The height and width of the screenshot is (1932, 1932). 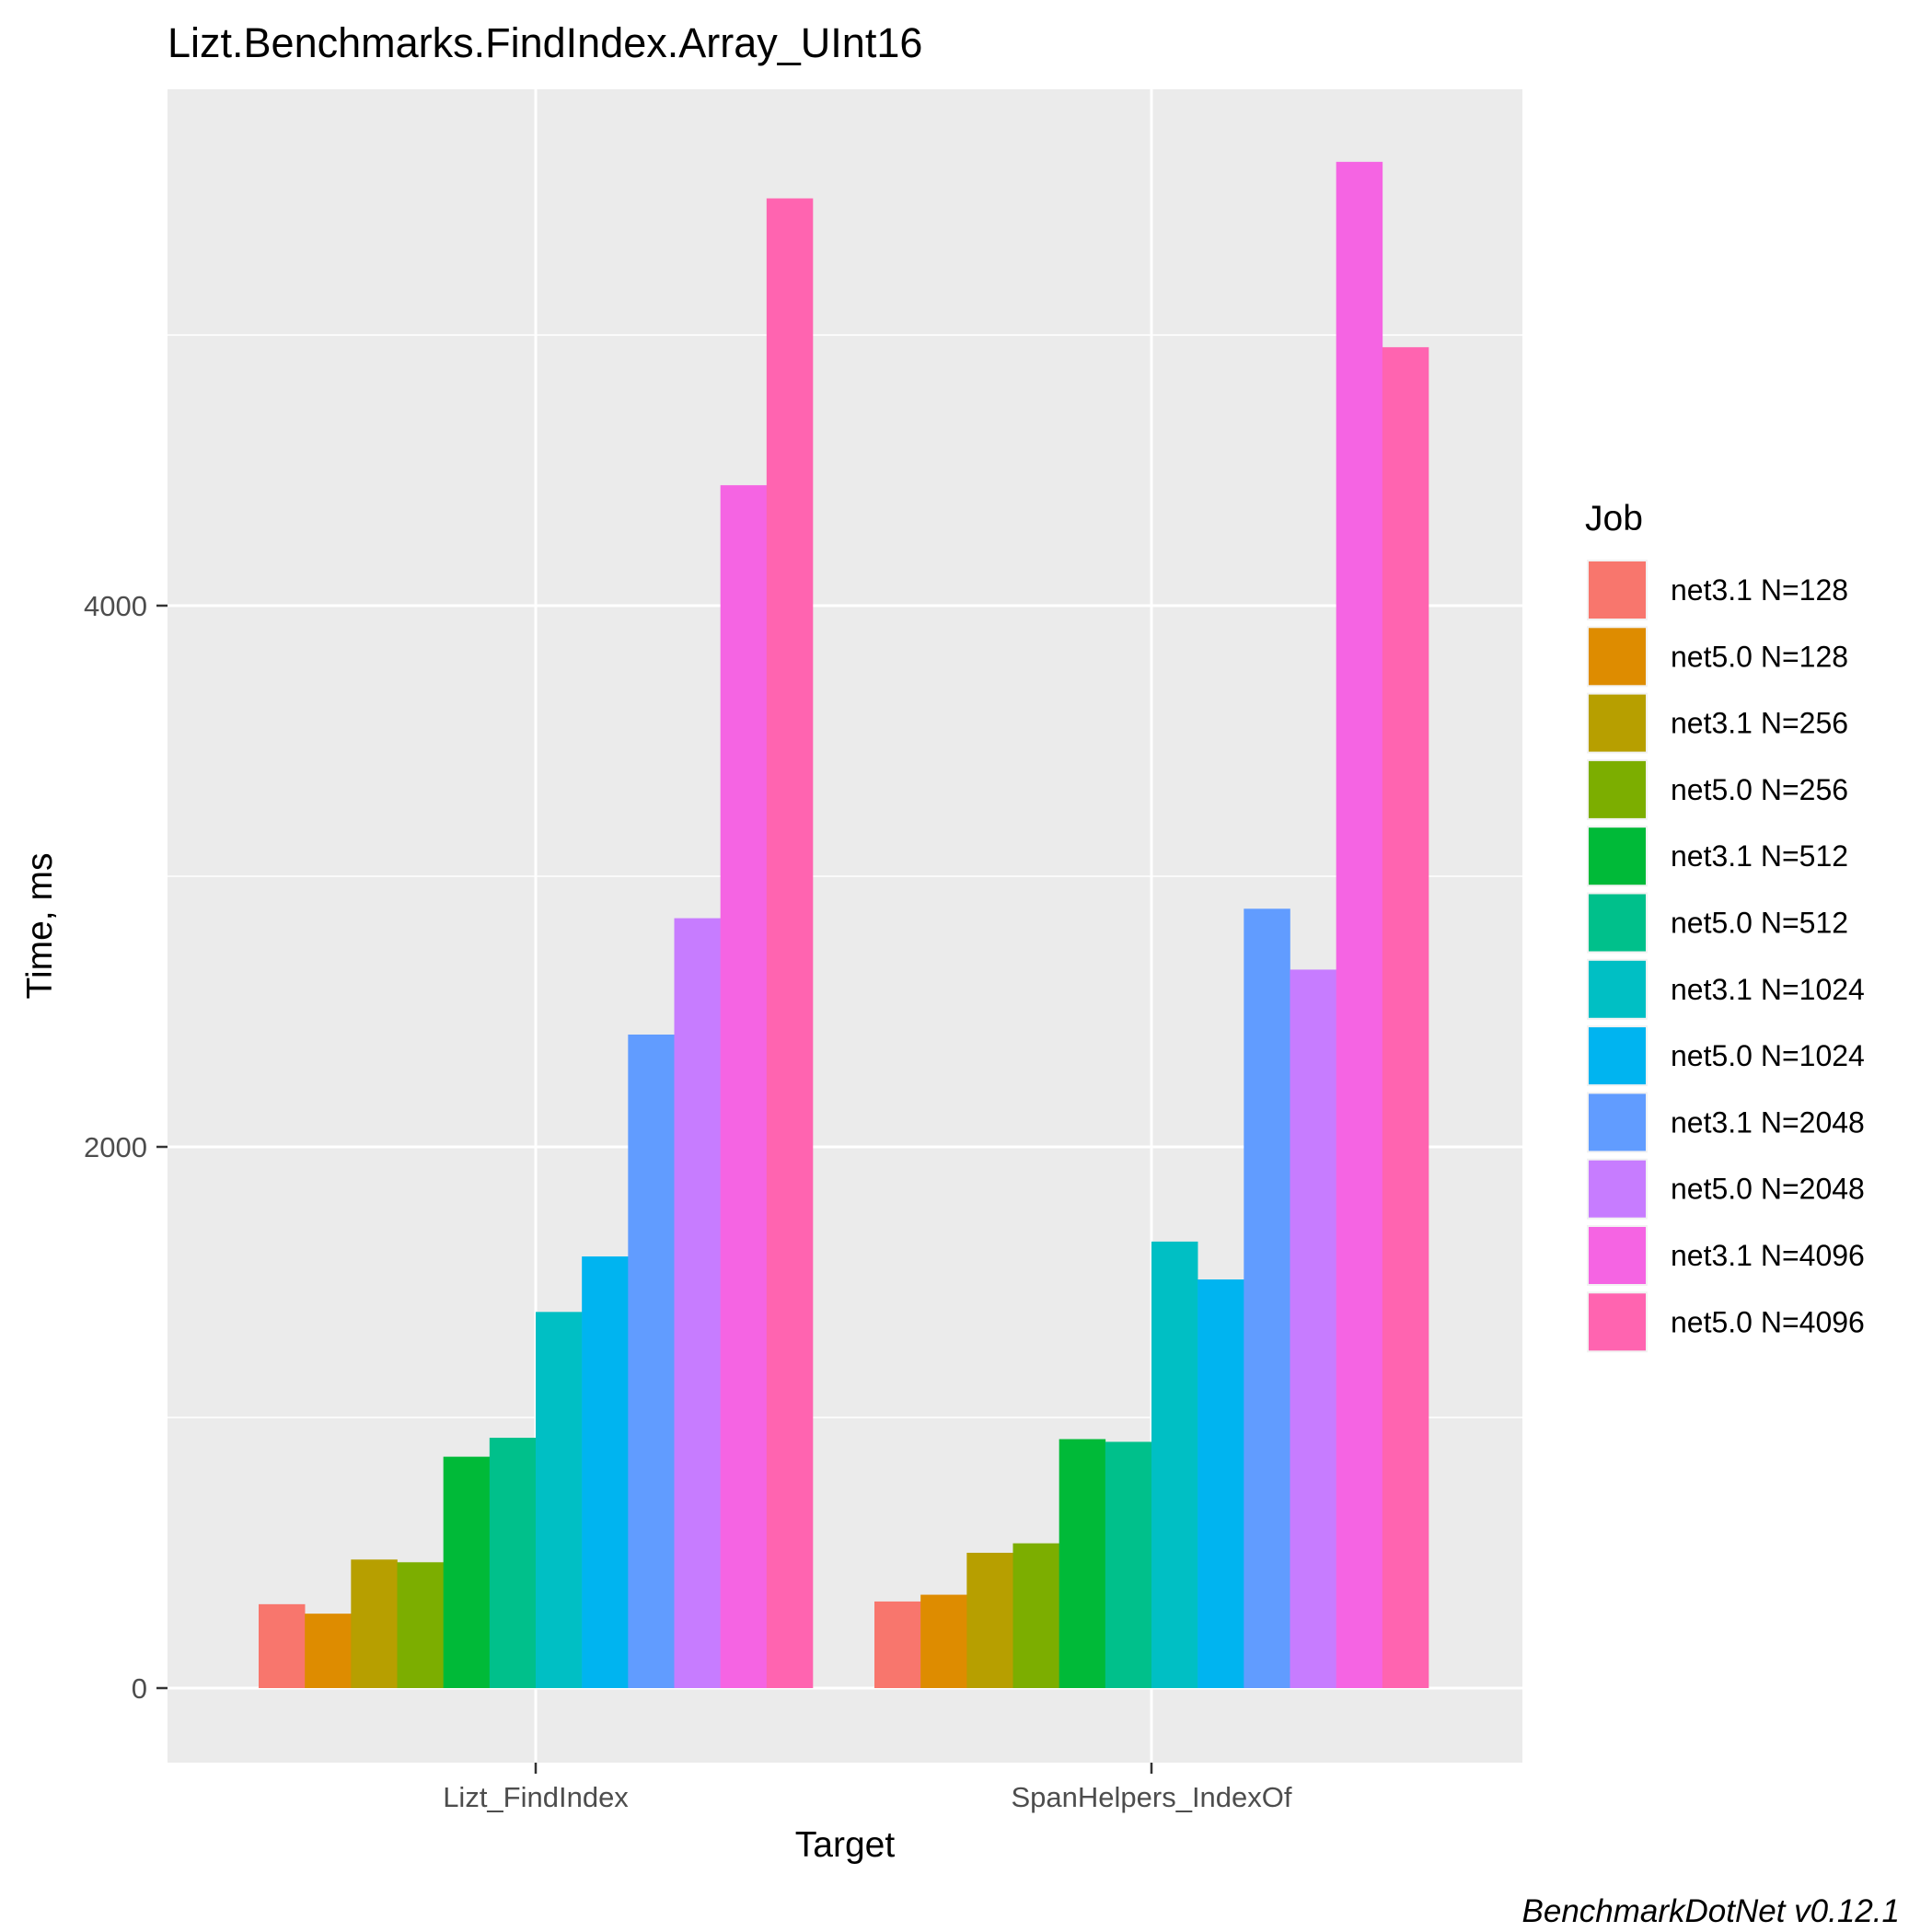 What do you see at coordinates (1759, 856) in the screenshot?
I see `legend-label: net3.1 N=512` at bounding box center [1759, 856].